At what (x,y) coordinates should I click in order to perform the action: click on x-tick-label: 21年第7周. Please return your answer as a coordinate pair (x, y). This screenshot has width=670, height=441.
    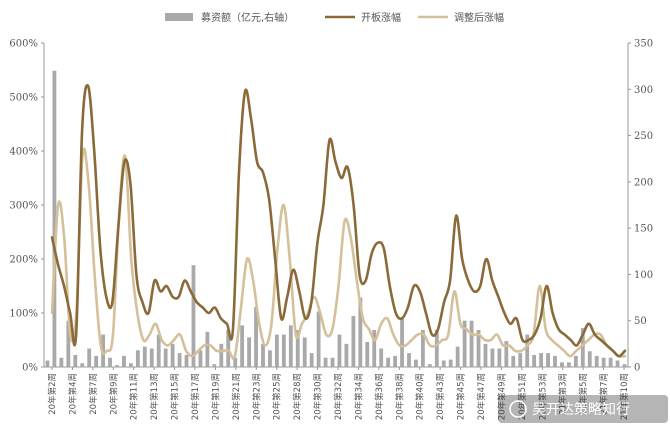
    Looking at the image, I should click on (604, 394).